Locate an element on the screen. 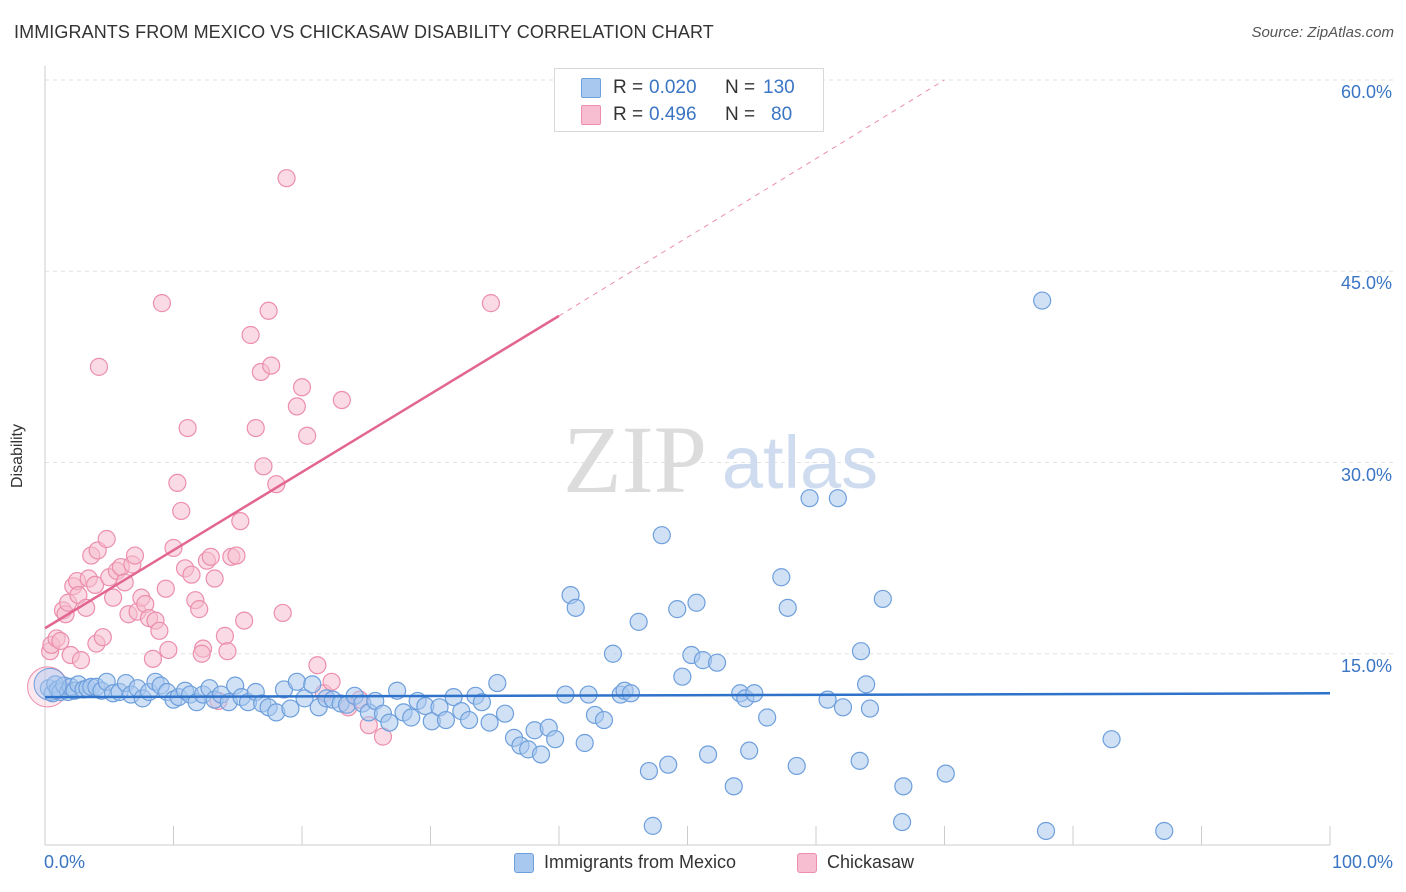 The height and width of the screenshot is (892, 1406). series-legend-label: Chickasaw is located at coordinates (871, 862).